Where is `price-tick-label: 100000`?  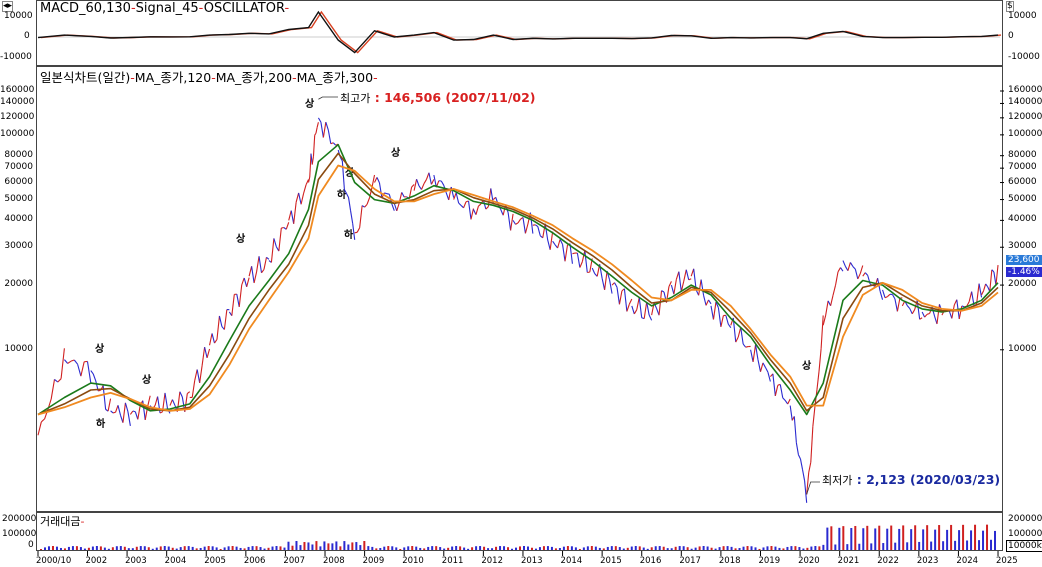
price-tick-label: 100000 is located at coordinates (1025, 133).